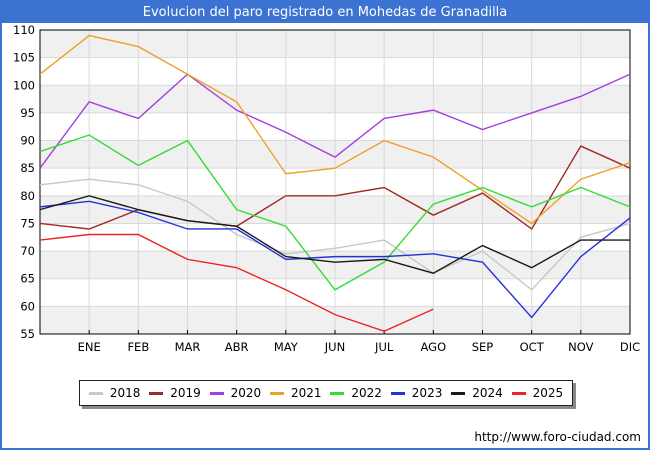  I want to click on y-axis-label: 105, so click(24, 58).